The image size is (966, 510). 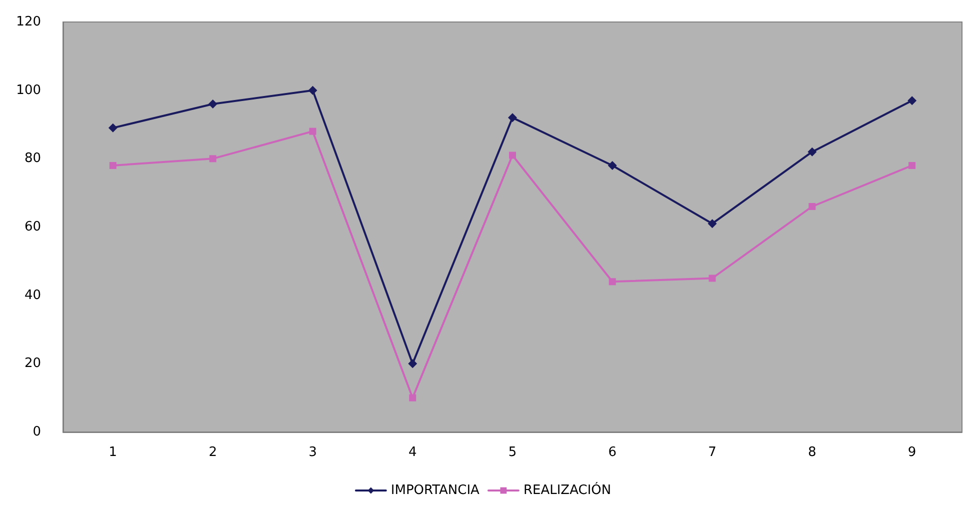 What do you see at coordinates (812, 452) in the screenshot?
I see `x-tick-label: 8` at bounding box center [812, 452].